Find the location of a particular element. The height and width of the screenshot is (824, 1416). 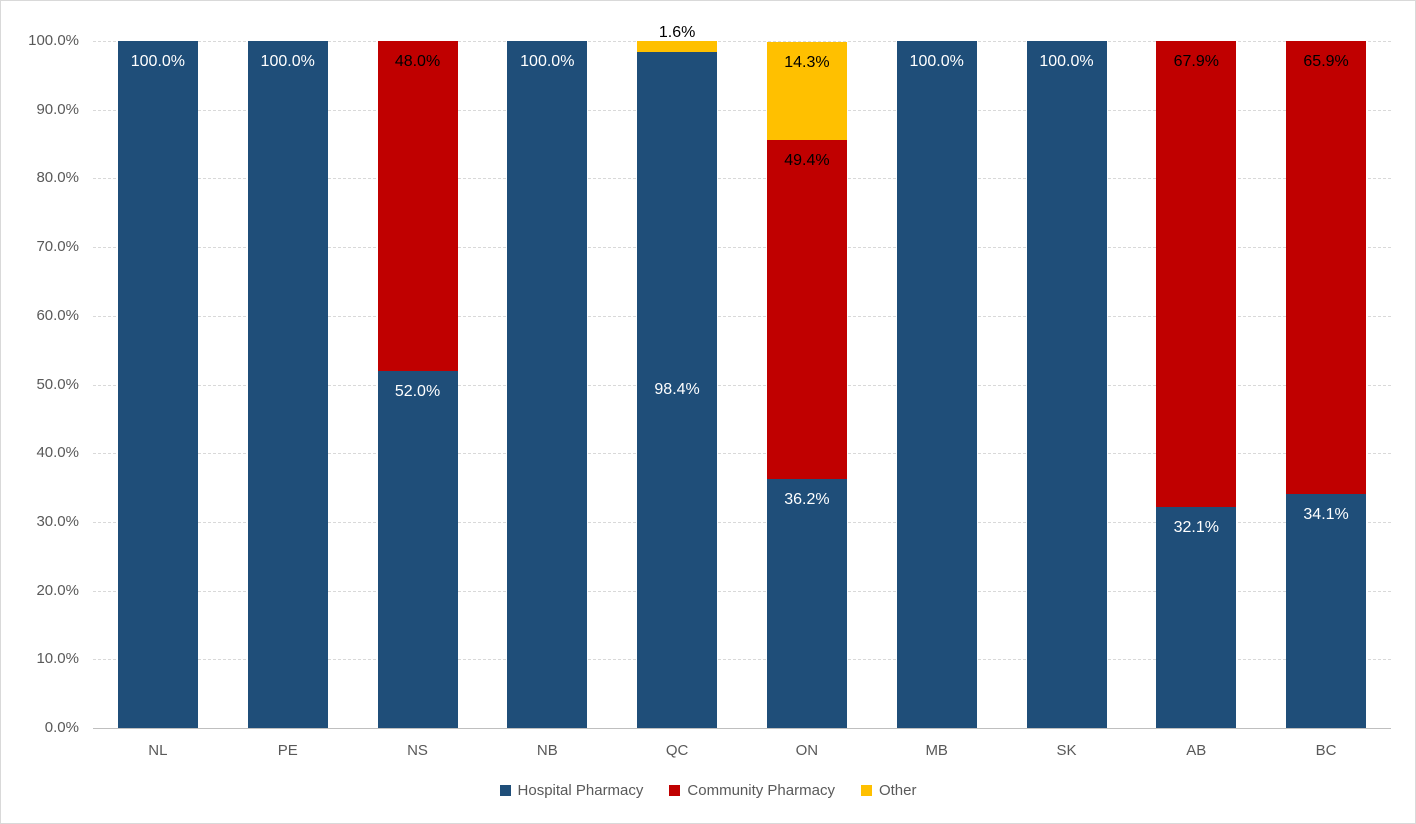

legend-label: Hospital Pharmacy is located at coordinates (580, 790).